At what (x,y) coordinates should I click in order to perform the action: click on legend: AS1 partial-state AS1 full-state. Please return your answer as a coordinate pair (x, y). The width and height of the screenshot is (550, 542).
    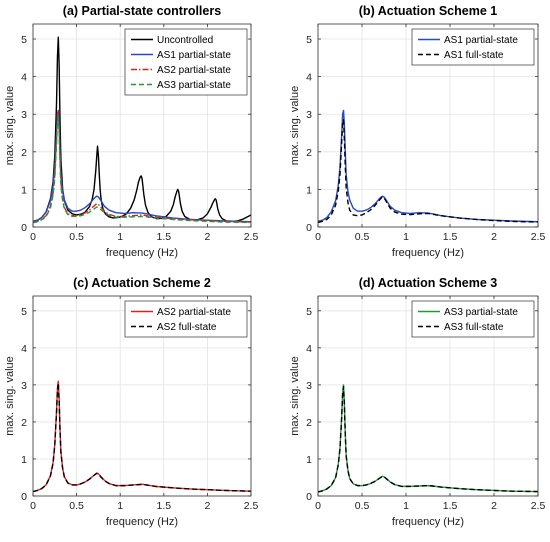
    Looking at the image, I should click on (473, 47).